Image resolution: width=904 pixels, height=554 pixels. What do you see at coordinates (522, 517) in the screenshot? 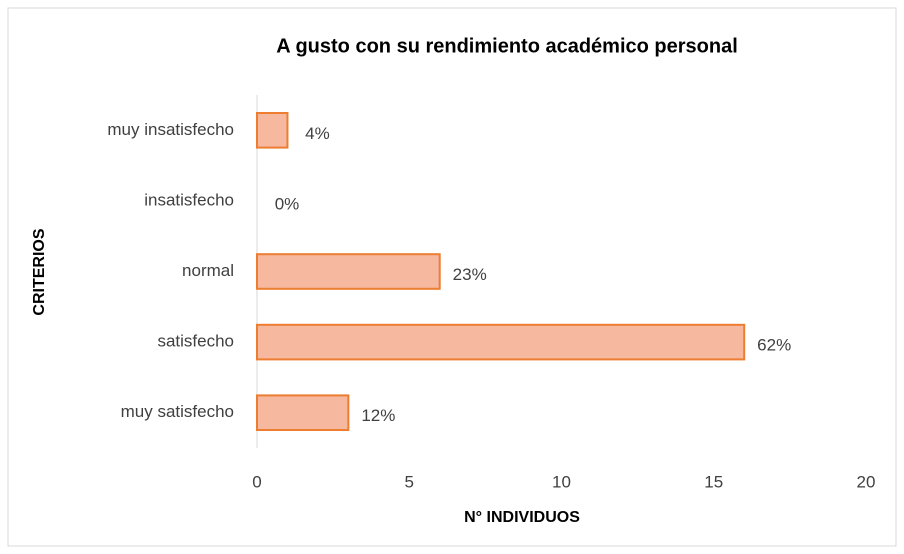
I see `x-axis-title: N° INDIVIDUOS` at bounding box center [522, 517].